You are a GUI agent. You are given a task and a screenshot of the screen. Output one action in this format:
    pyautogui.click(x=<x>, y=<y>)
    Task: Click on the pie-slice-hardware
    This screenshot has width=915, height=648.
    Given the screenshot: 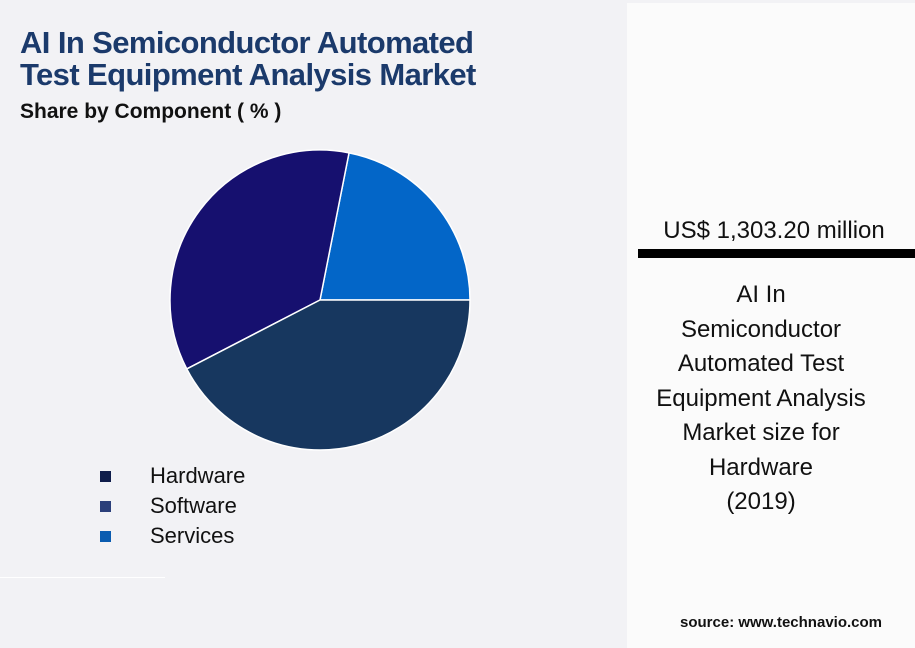 What is the action you would take?
    pyautogui.click(x=328, y=375)
    